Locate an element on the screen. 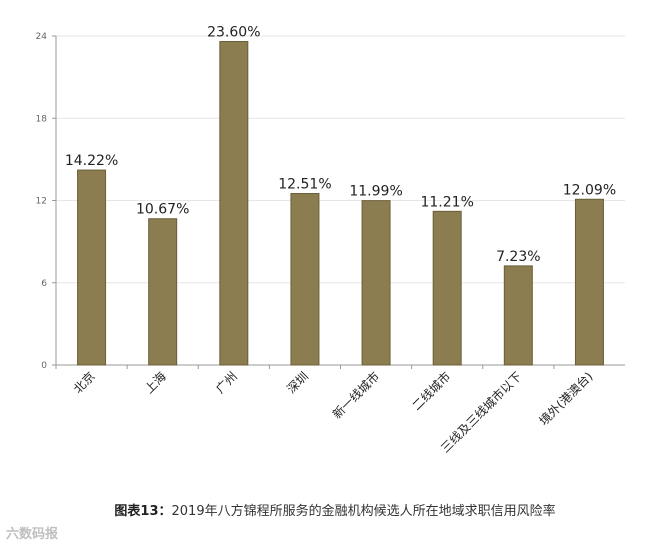  data-label: 12.09% is located at coordinates (589, 190).